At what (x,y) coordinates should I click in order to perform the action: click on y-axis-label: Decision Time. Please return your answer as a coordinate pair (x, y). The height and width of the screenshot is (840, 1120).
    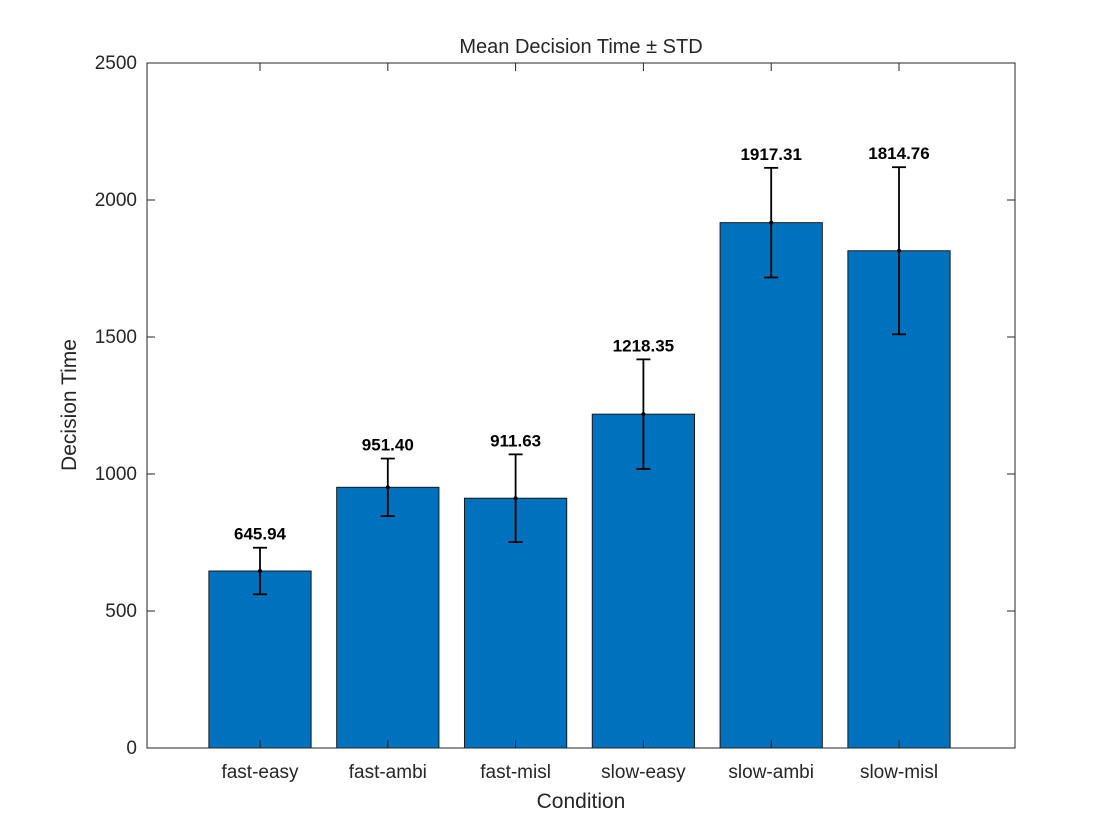
    Looking at the image, I should click on (69, 405).